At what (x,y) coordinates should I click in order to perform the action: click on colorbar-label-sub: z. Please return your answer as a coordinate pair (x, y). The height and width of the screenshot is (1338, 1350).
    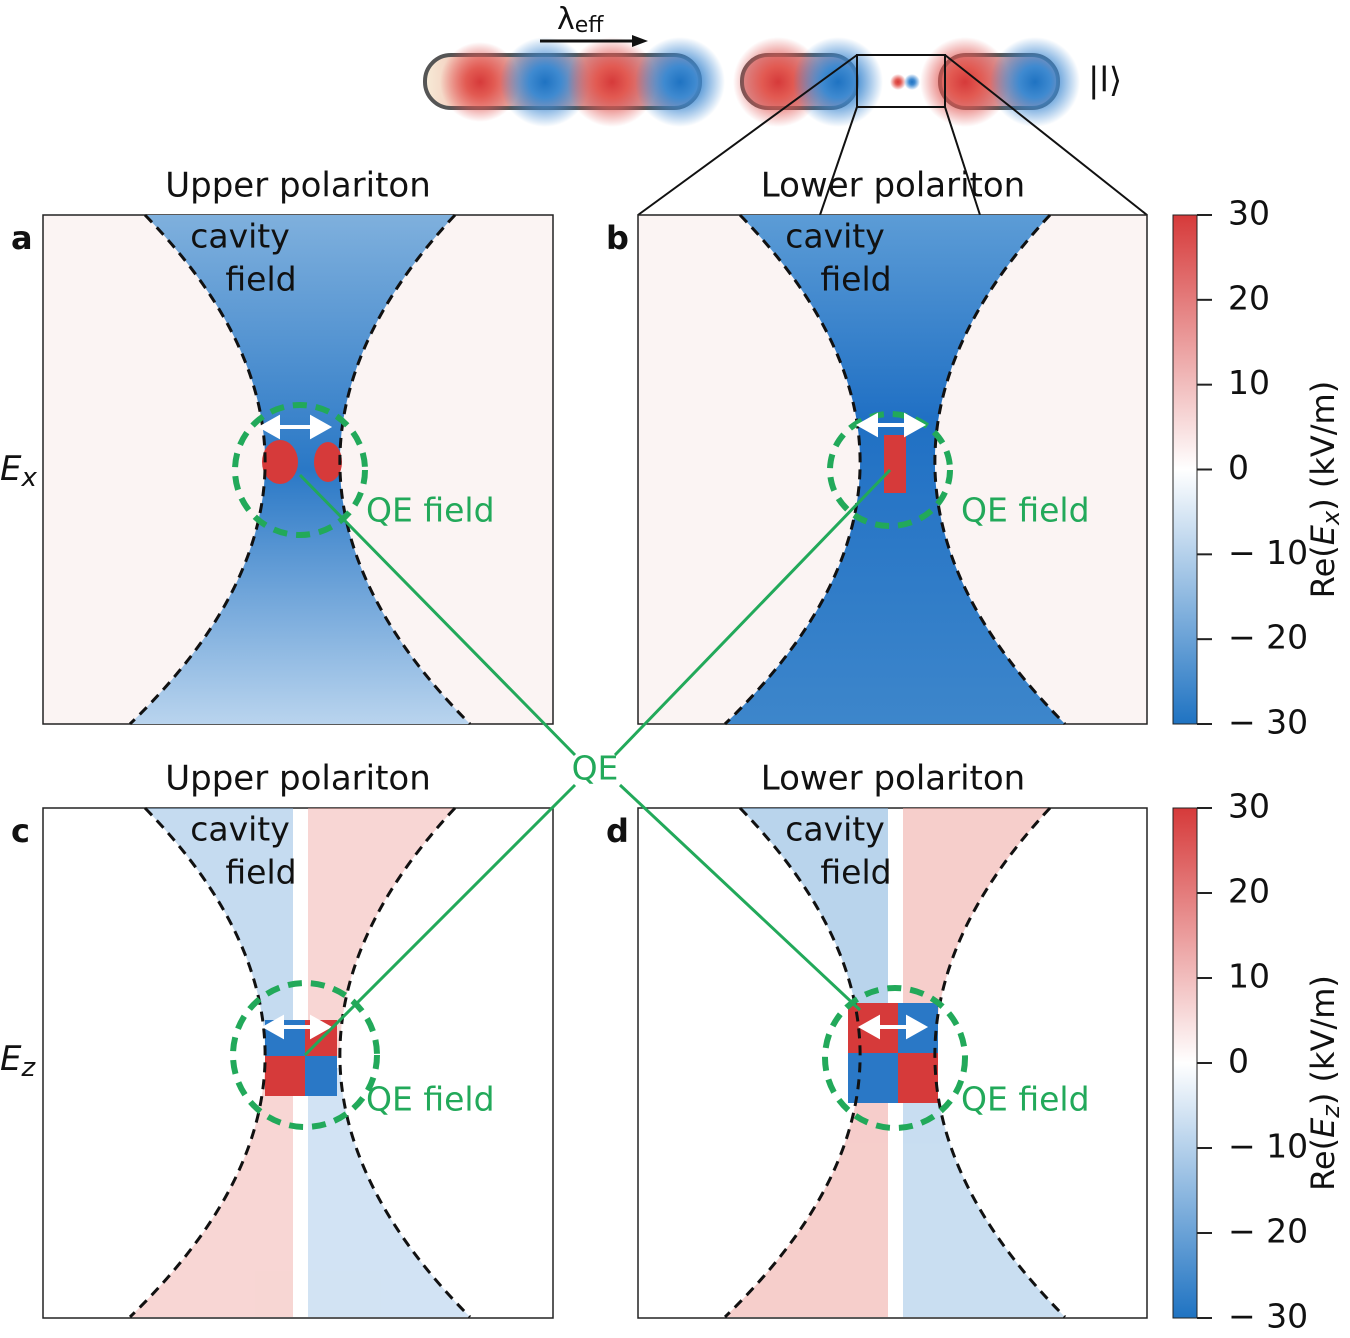
    Looking at the image, I should click on (1331, 1111).